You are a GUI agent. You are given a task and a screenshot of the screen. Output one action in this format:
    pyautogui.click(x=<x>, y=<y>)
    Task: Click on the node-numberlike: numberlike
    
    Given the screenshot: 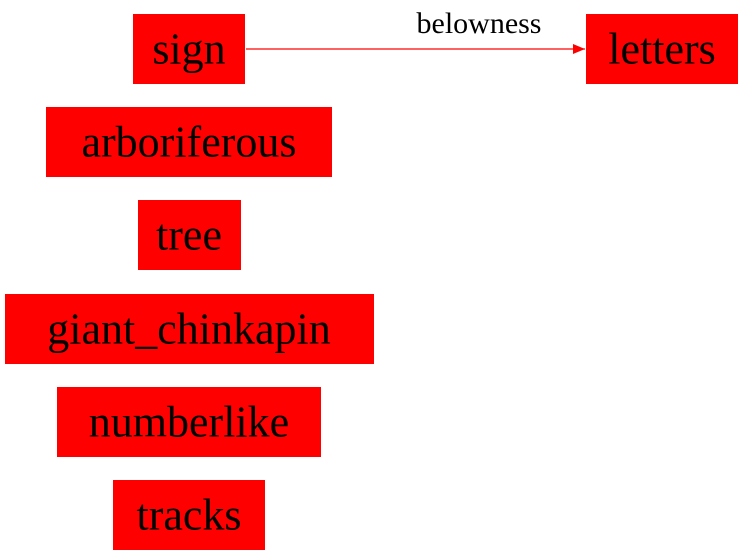 What is the action you would take?
    pyautogui.click(x=189, y=422)
    